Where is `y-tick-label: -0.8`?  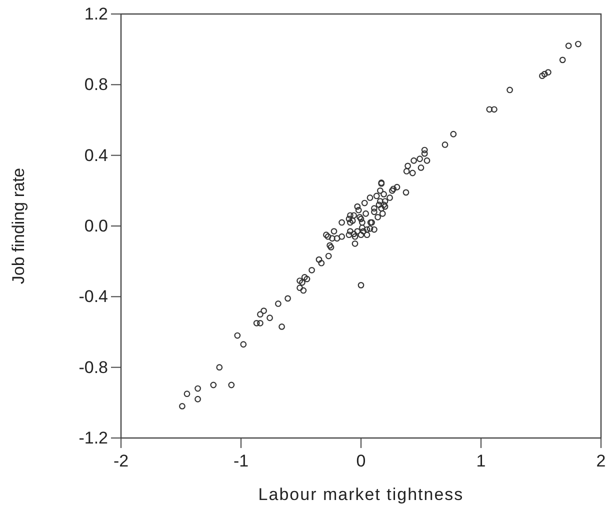
y-tick-label: -0.8 is located at coordinates (93, 367).